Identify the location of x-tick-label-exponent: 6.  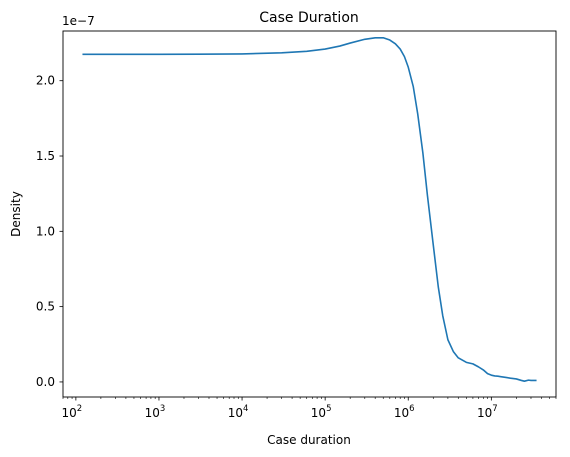
(411, 409).